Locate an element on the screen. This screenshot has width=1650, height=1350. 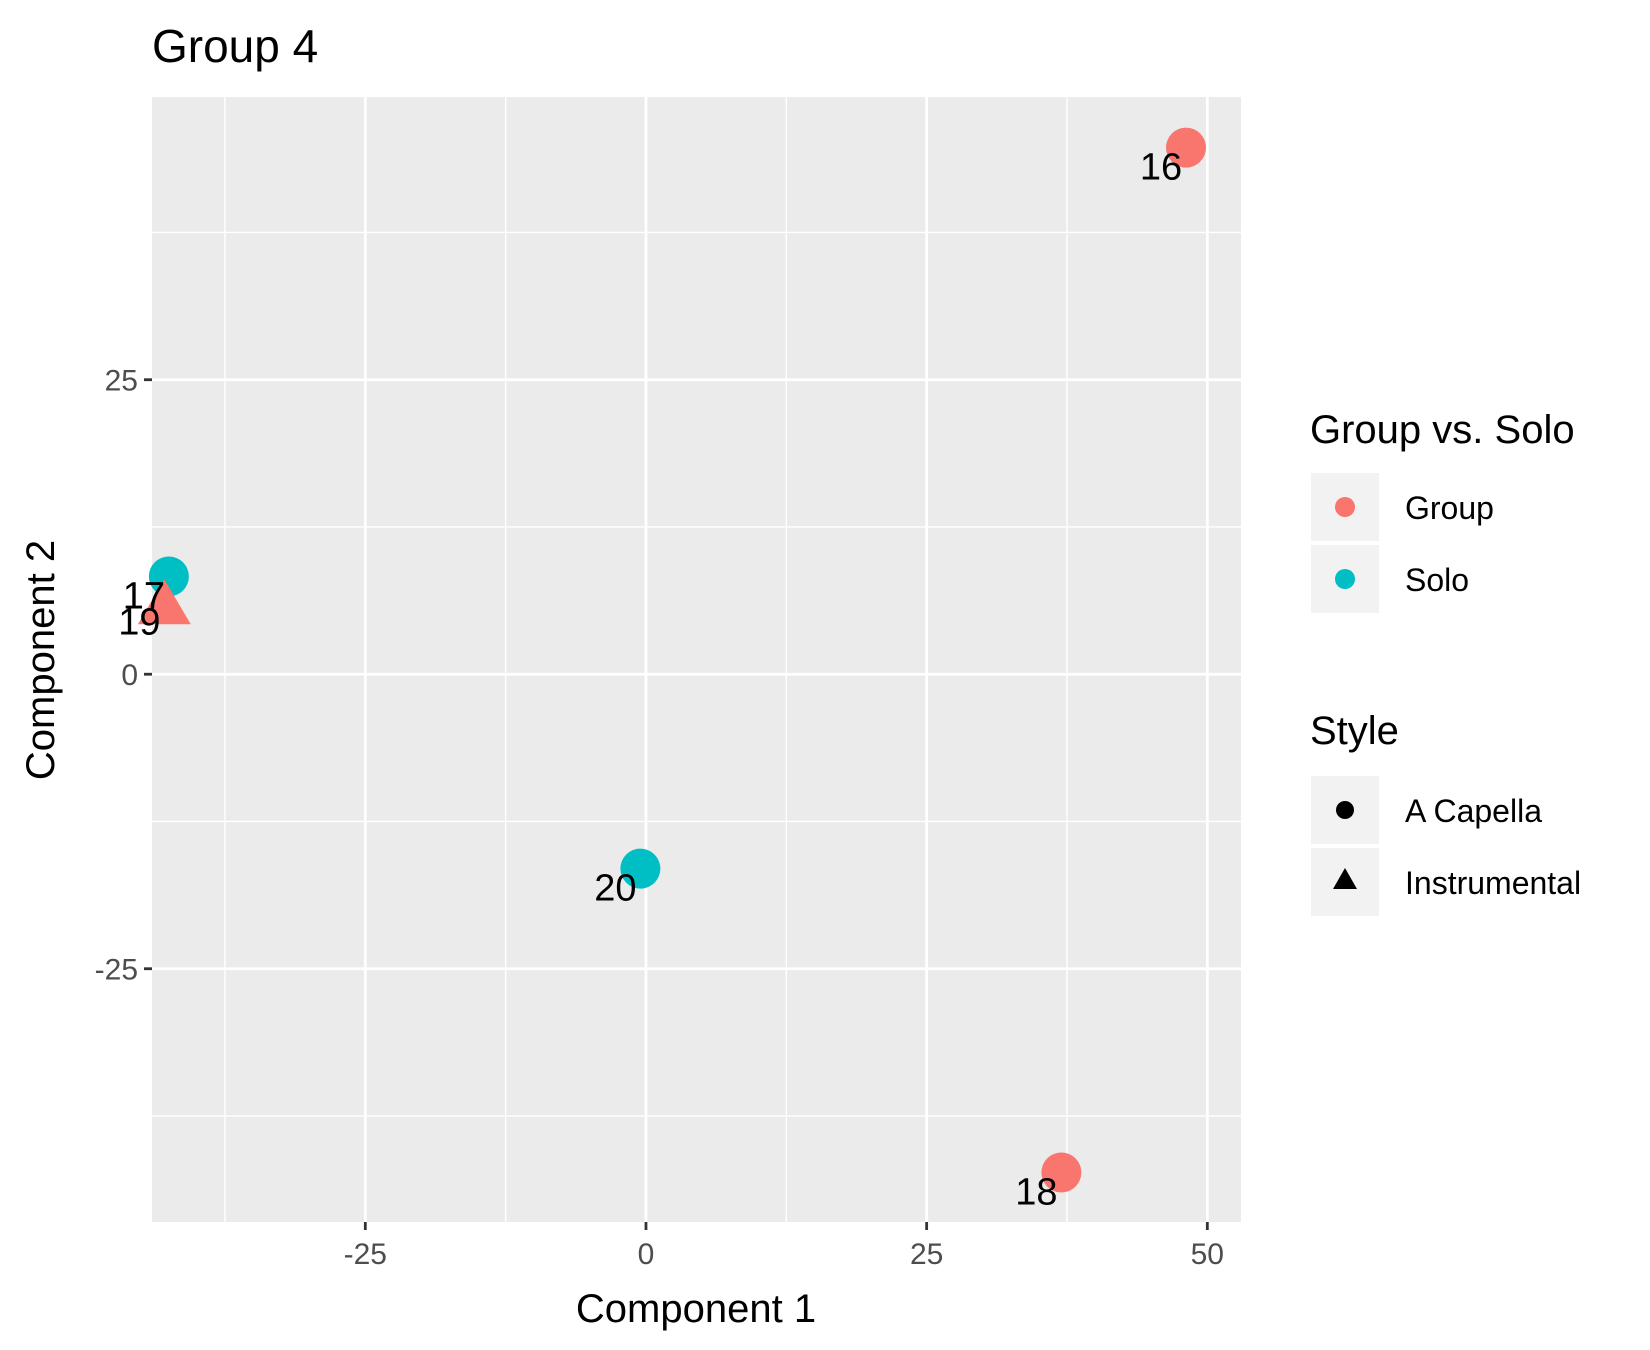
x-axis: -25 0 25 50 is located at coordinates (784, 1246).